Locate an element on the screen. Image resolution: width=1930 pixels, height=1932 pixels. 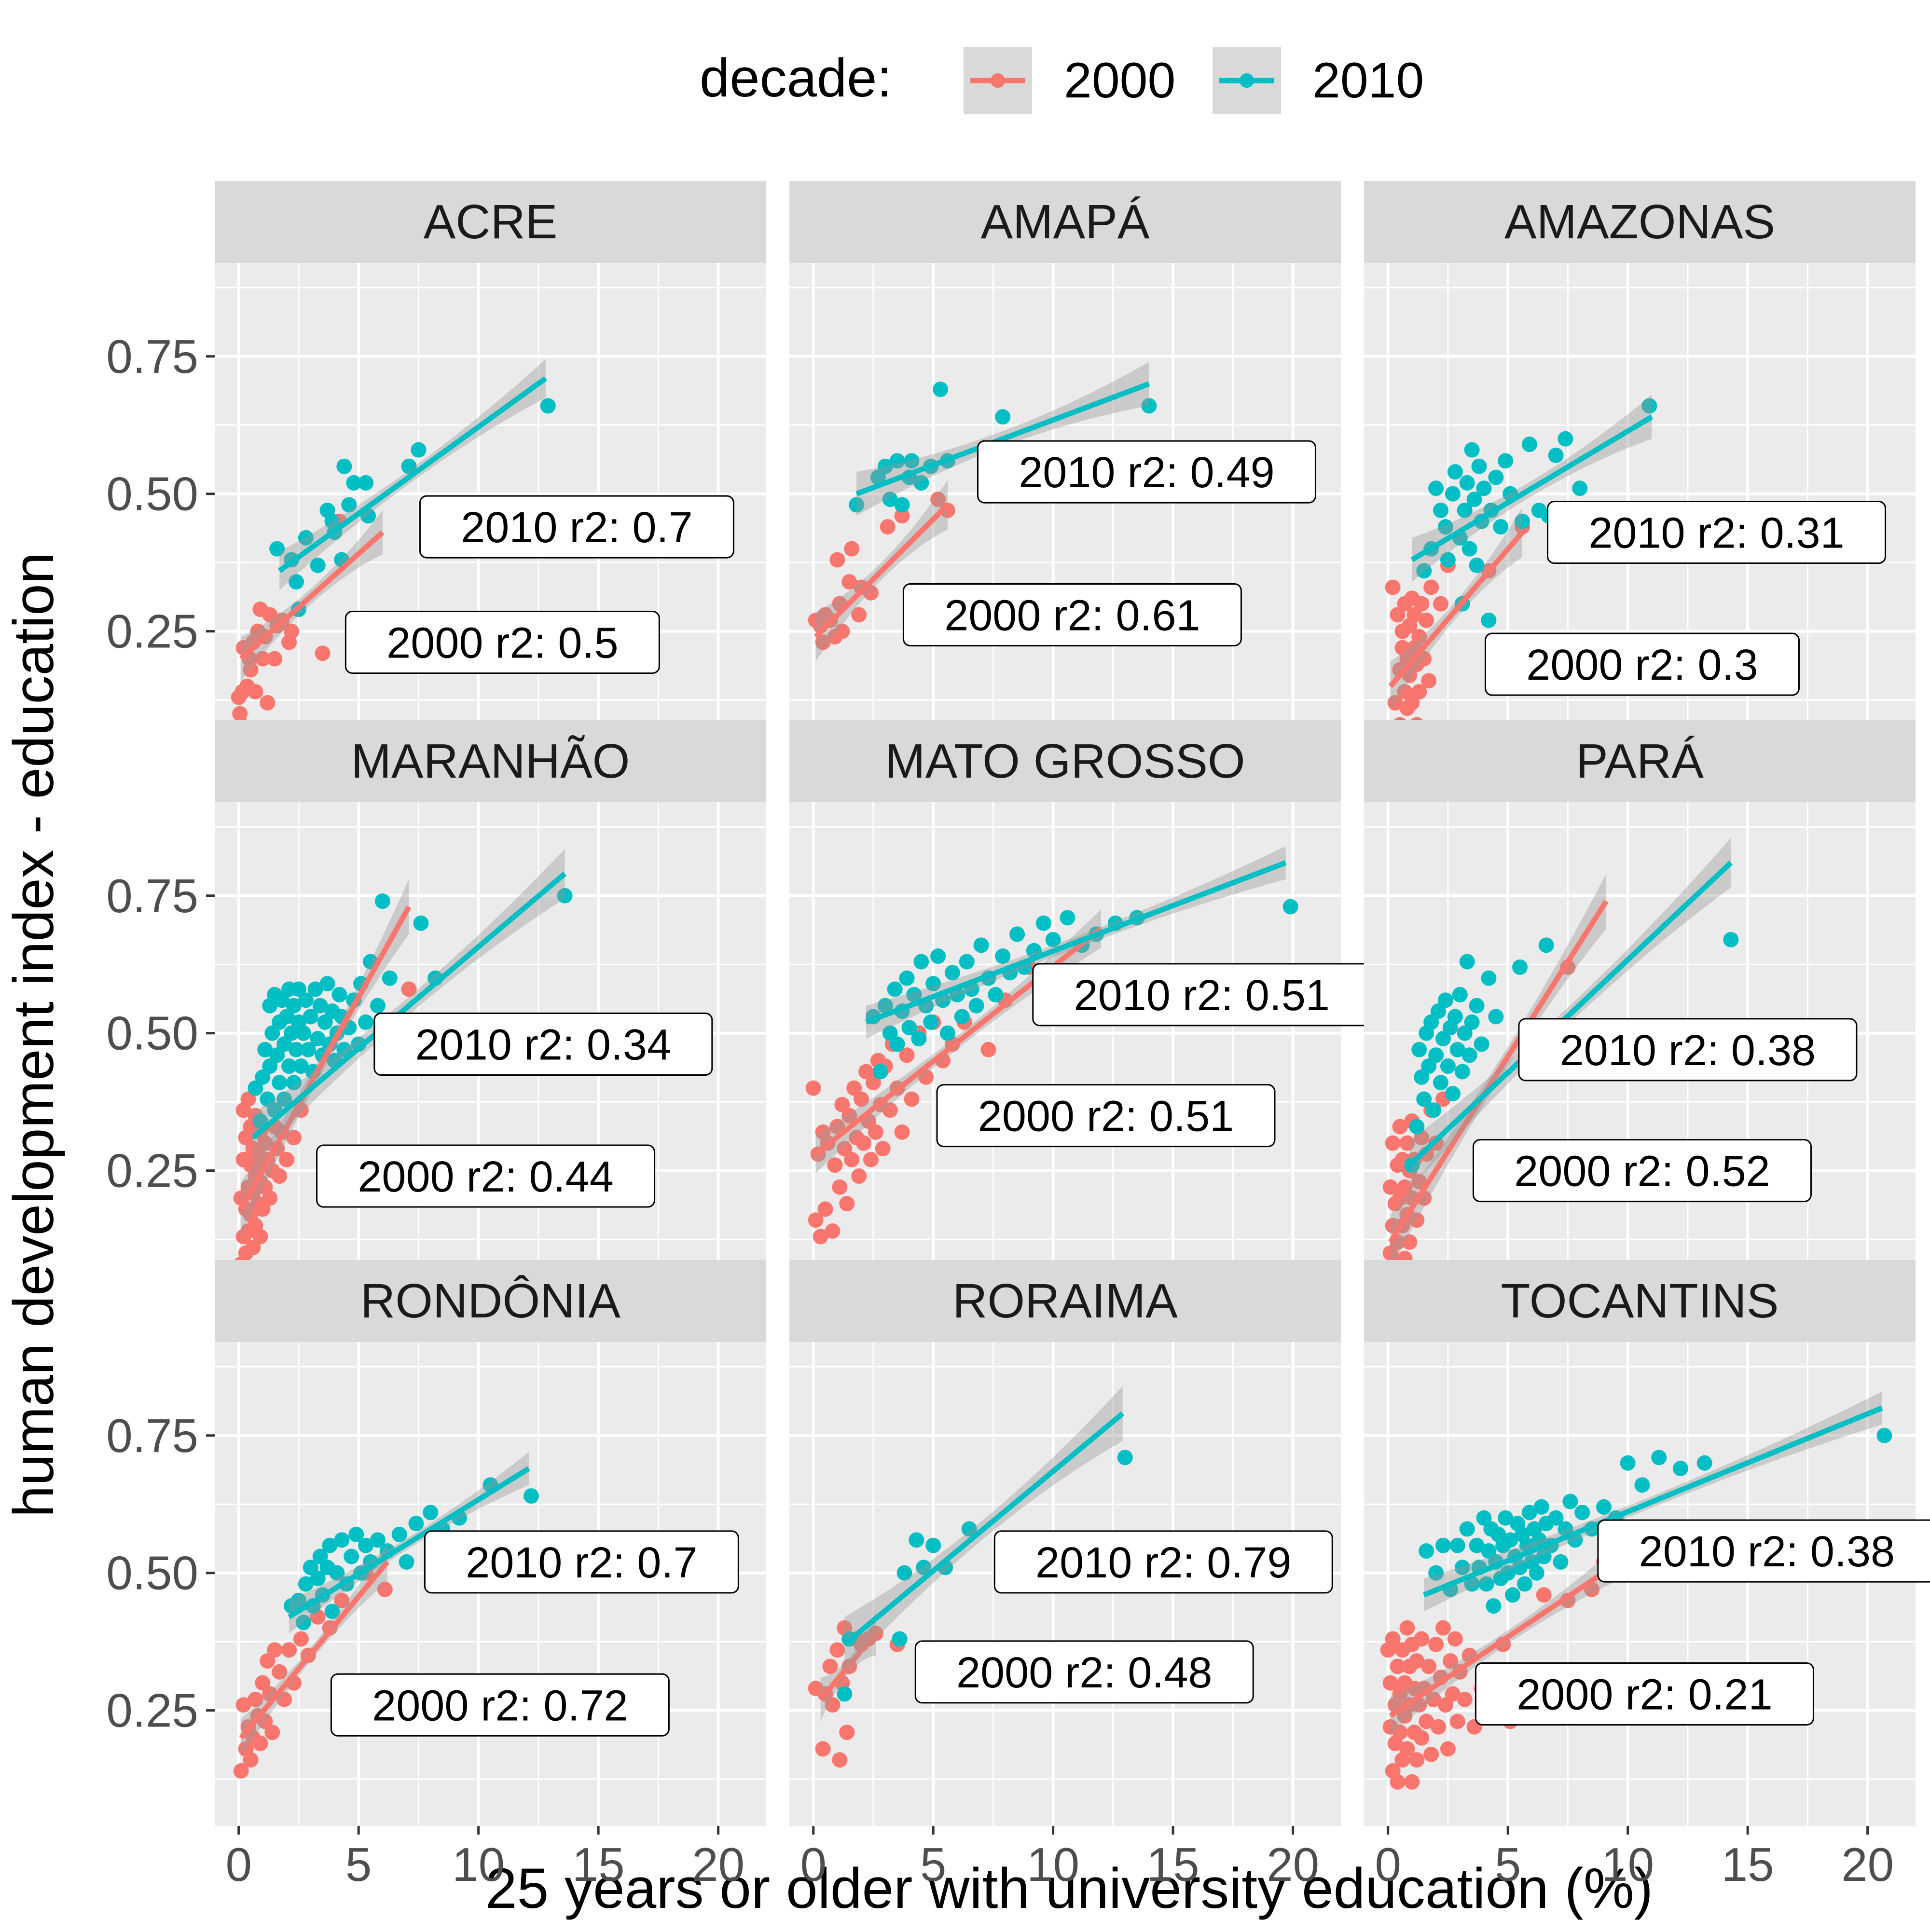
r2-label-text: 2000 r2: 0.61 is located at coordinates (1072, 616).